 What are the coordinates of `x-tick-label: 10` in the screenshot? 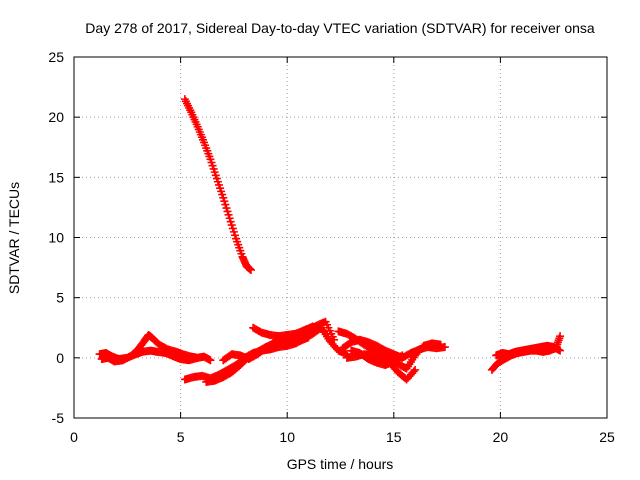 It's located at (287, 437).